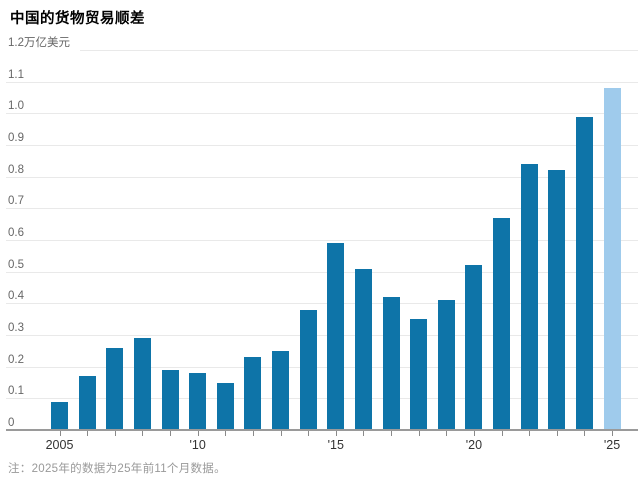  Describe the element at coordinates (322, 272) in the screenshot. I see `gridline-0.5` at that location.